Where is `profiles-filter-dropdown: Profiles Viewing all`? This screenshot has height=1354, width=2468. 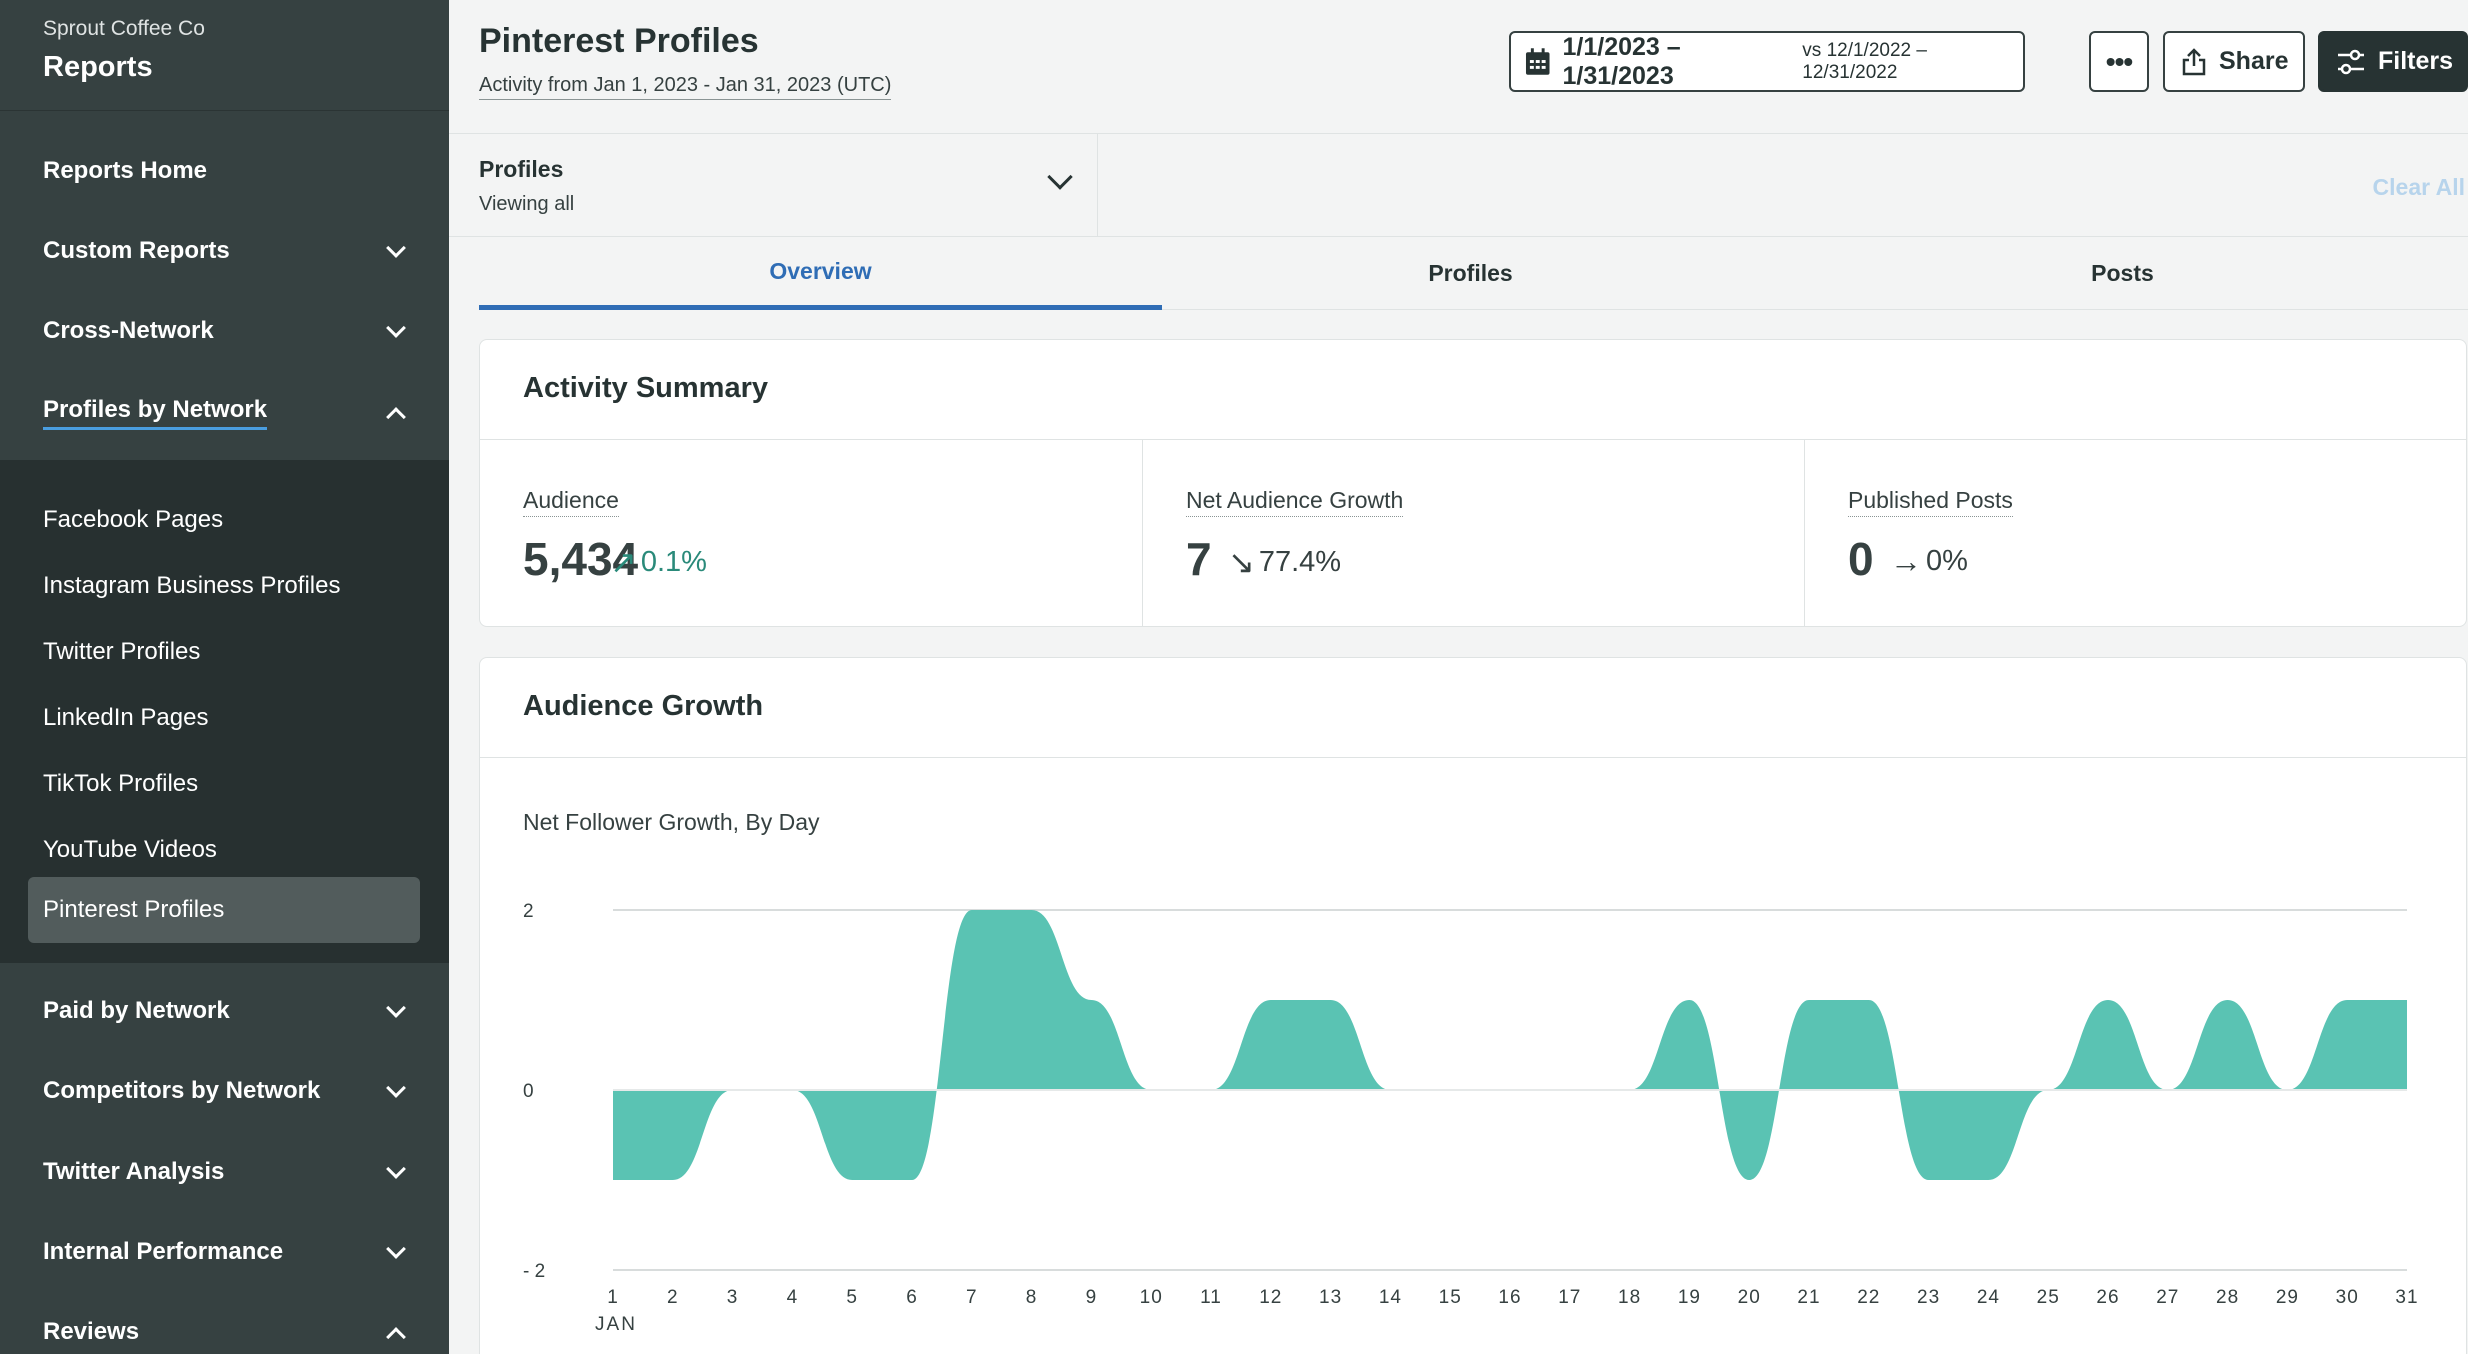 profiles-filter-dropdown: Profiles Viewing all is located at coordinates (773, 185).